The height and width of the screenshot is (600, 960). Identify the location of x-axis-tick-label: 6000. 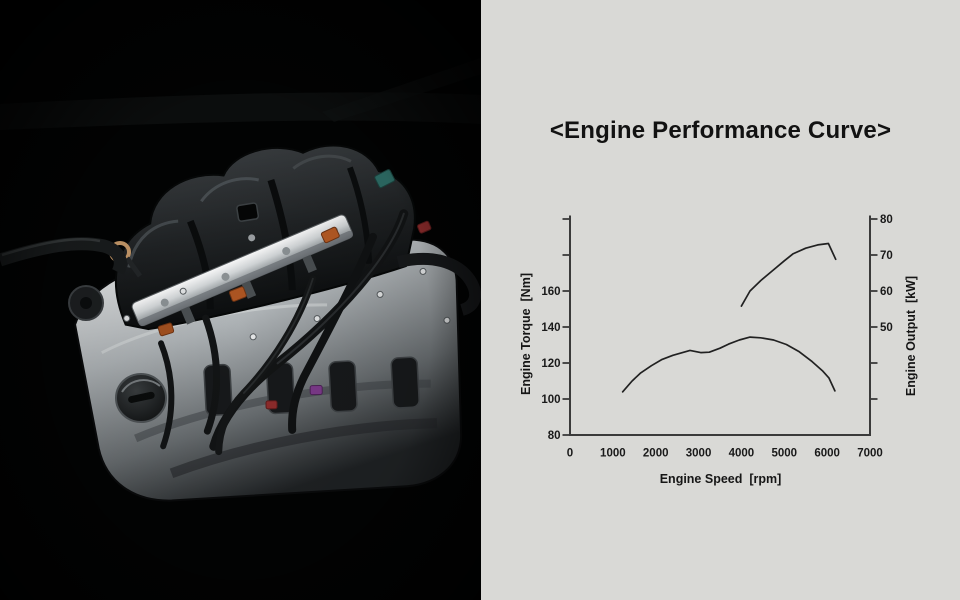
(827, 454).